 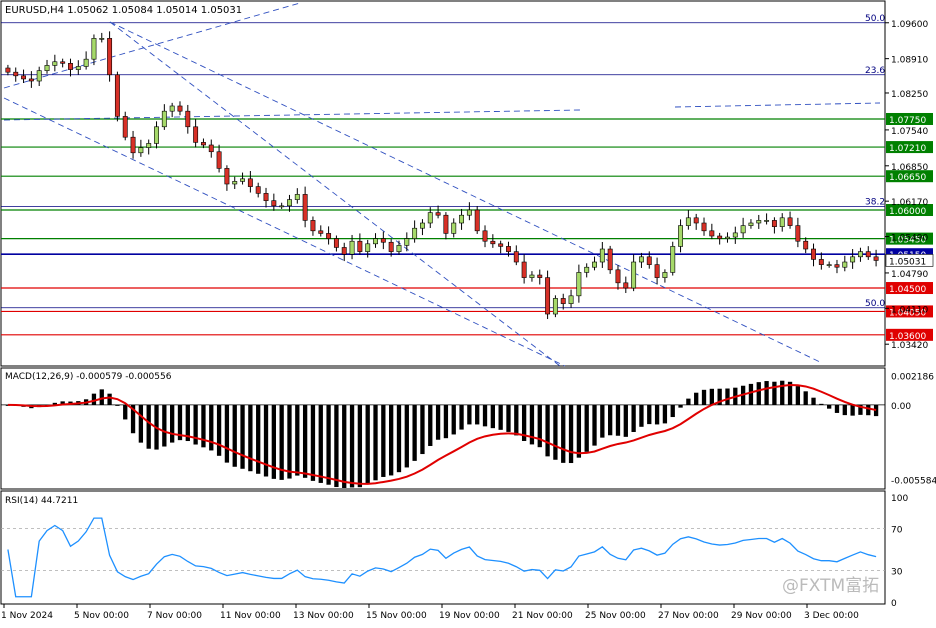 I want to click on level-label: 1.07210, so click(x=907, y=149).